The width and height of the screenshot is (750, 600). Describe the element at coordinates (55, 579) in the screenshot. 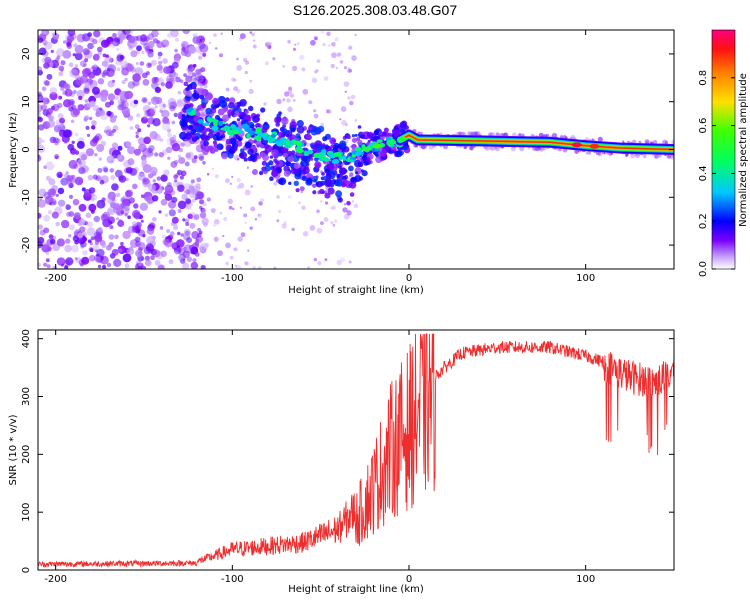

I see `snr-xtick-label: -200` at that location.